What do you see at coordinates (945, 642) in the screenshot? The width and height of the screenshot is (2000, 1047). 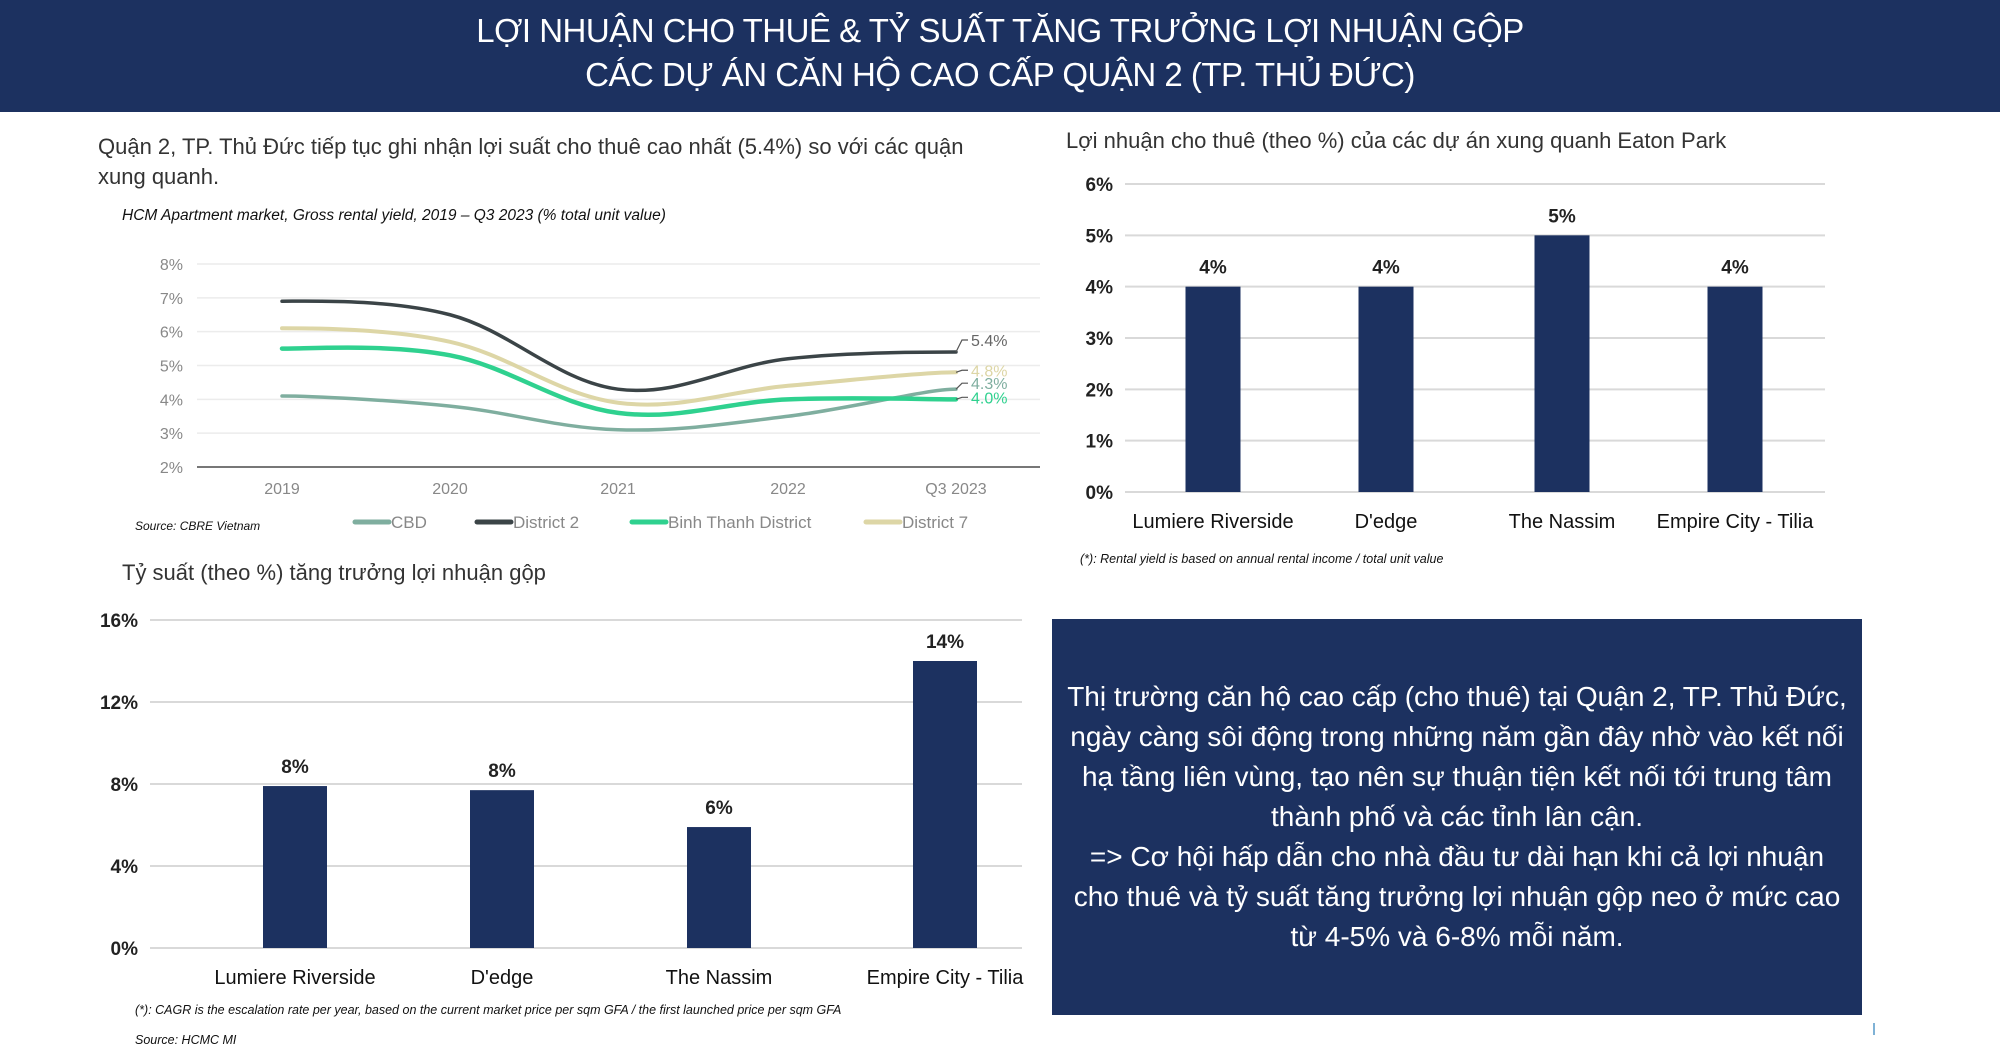 I see `bar-value-label: 14%` at bounding box center [945, 642].